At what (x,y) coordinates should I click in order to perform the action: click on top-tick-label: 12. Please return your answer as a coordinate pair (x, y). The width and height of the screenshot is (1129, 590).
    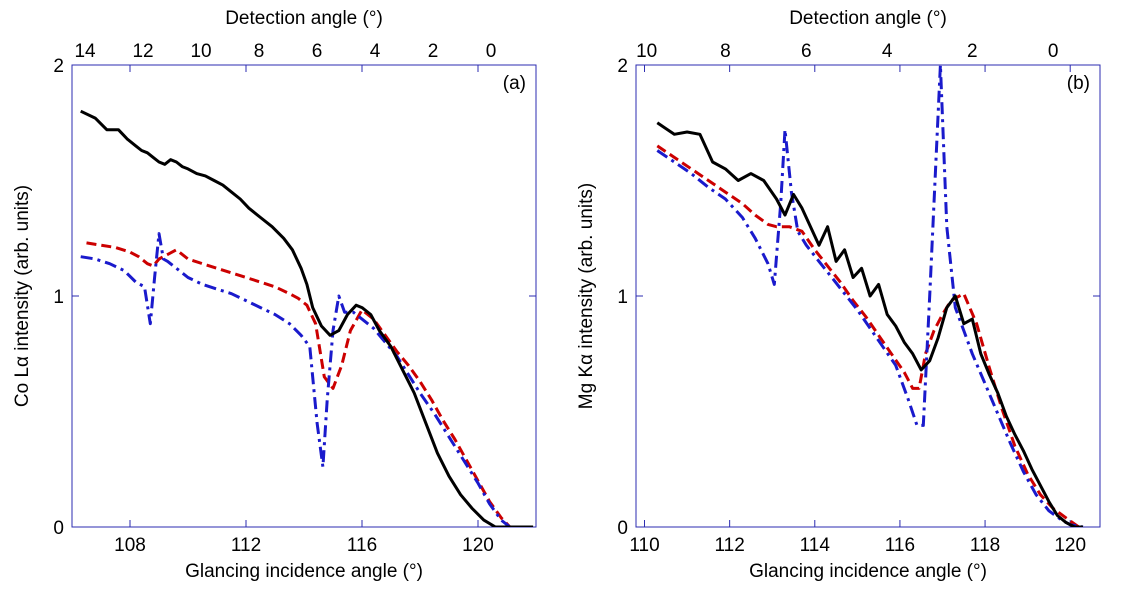
    Looking at the image, I should click on (142, 51).